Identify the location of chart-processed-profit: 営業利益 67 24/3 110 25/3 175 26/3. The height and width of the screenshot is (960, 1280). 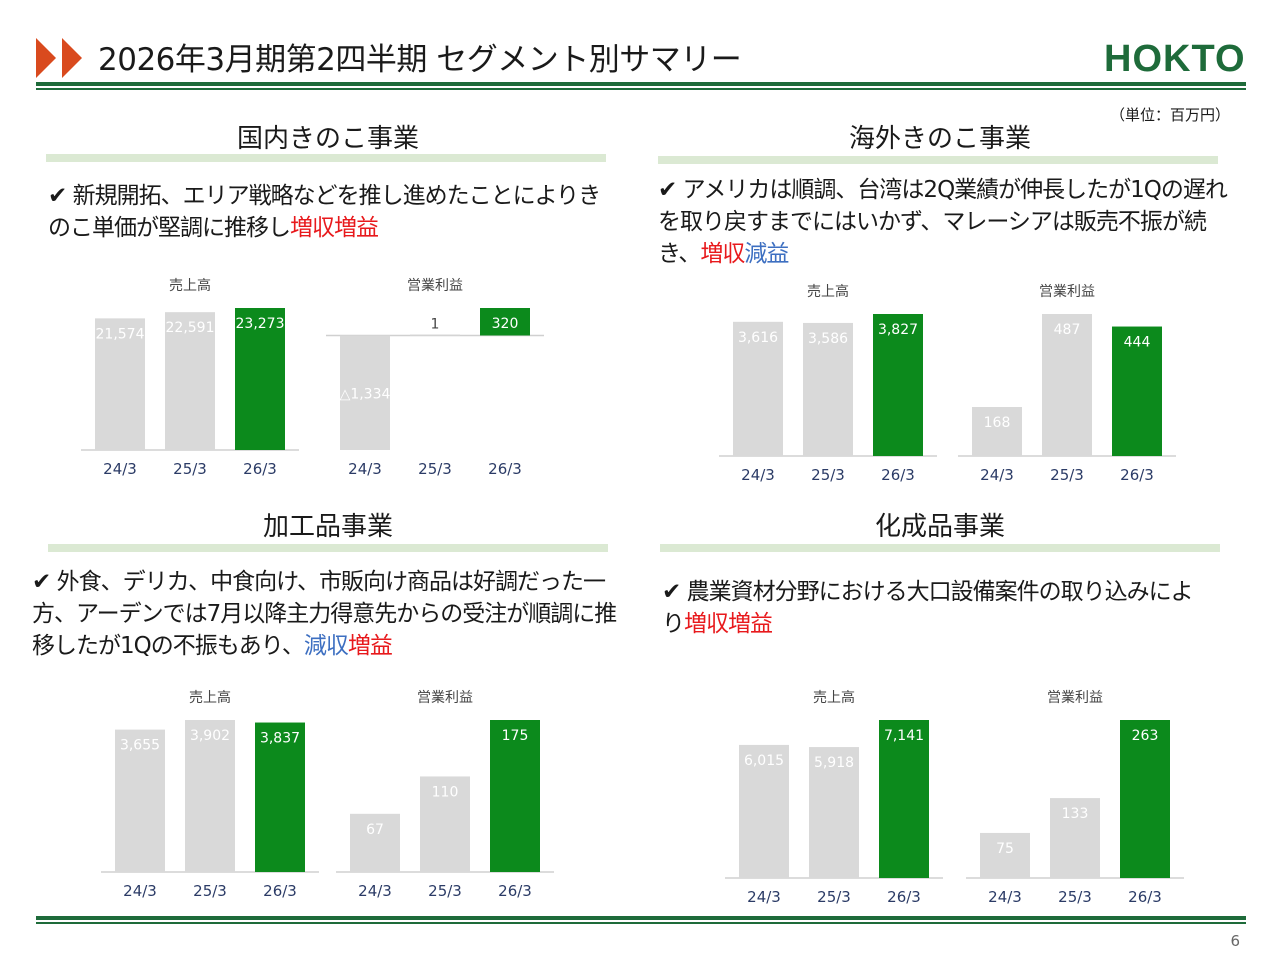
(445, 795).